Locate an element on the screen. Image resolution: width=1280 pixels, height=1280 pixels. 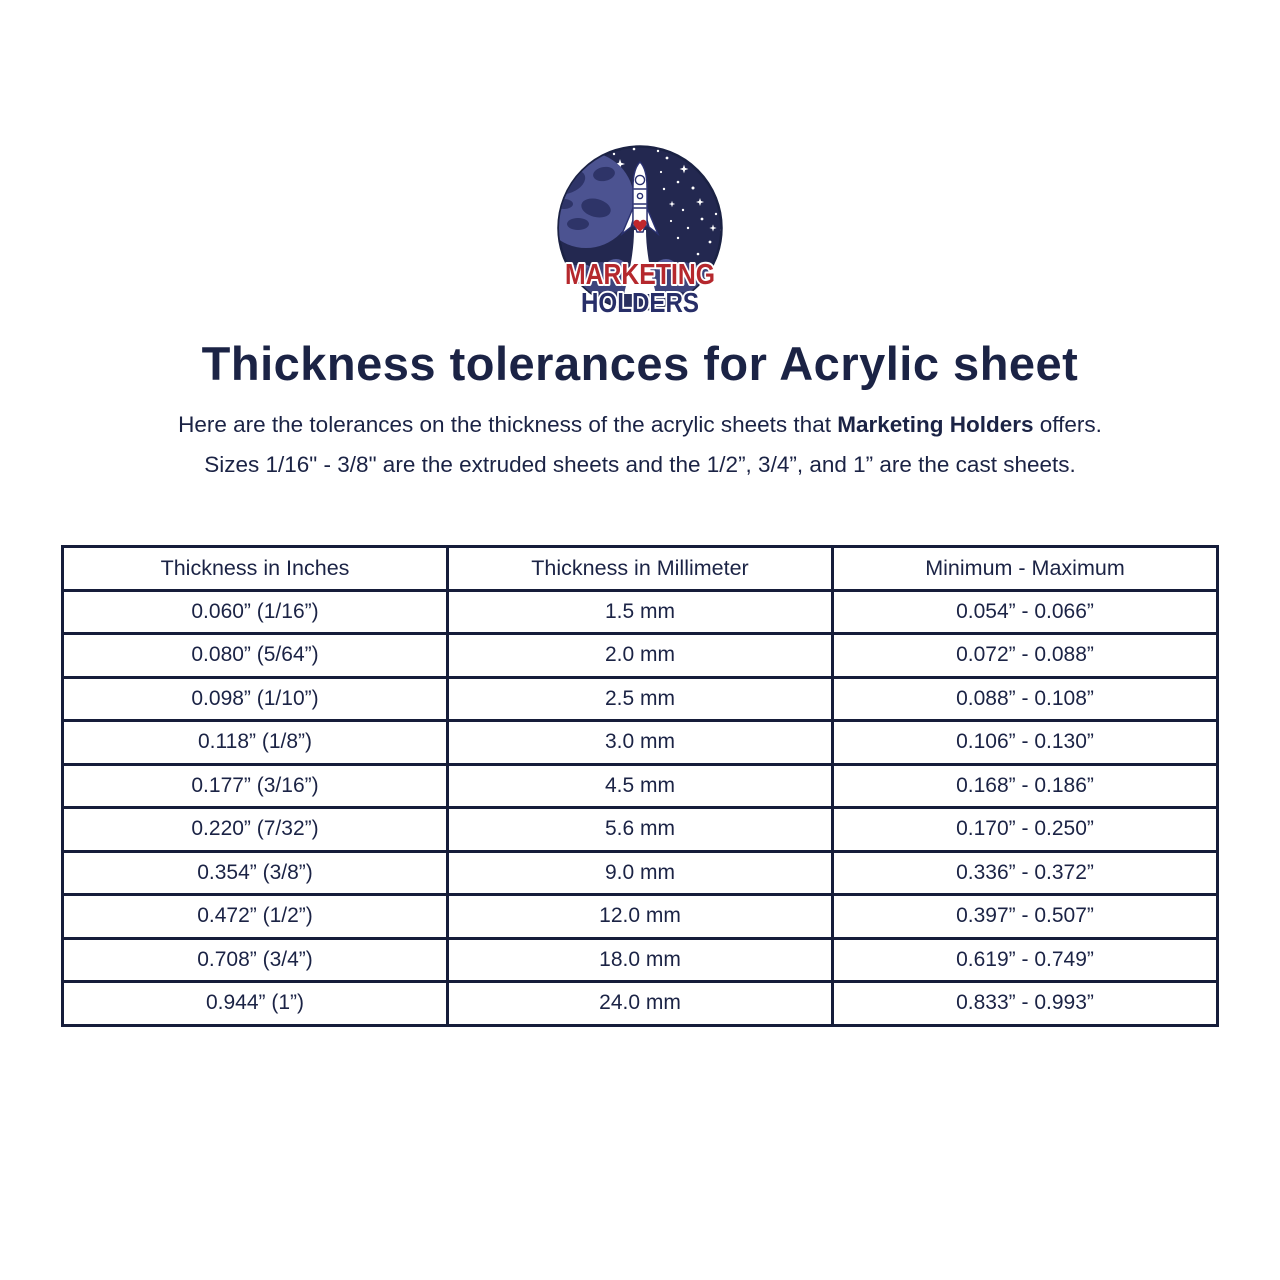
heart-icon is located at coordinates (640, 225).